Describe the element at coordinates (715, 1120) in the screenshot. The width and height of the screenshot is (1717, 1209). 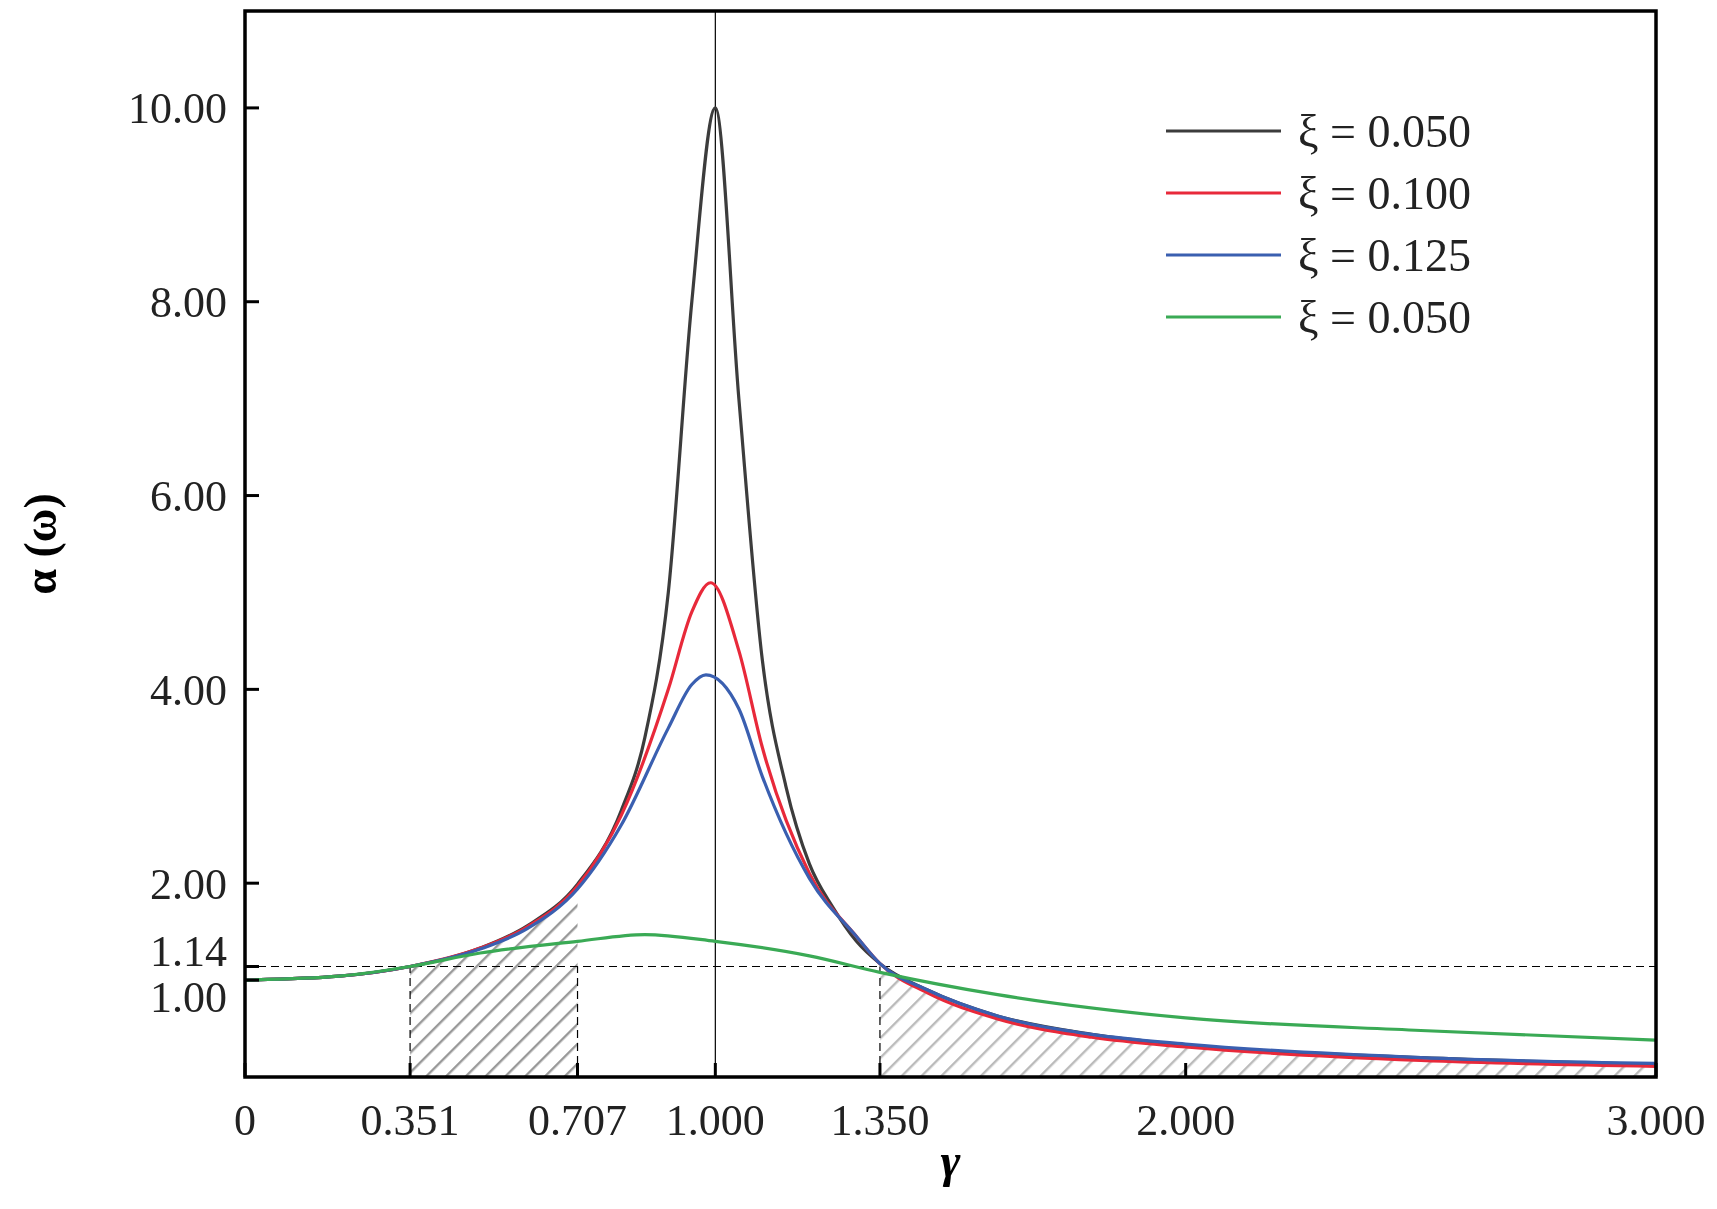
I see `x-tick-label: 1.000` at that location.